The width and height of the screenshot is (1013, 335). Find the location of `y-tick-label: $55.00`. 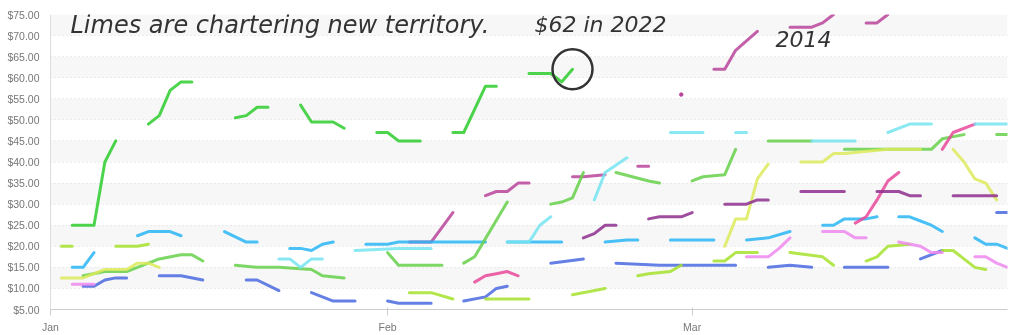

y-tick-label: $55.00 is located at coordinates (23, 98).